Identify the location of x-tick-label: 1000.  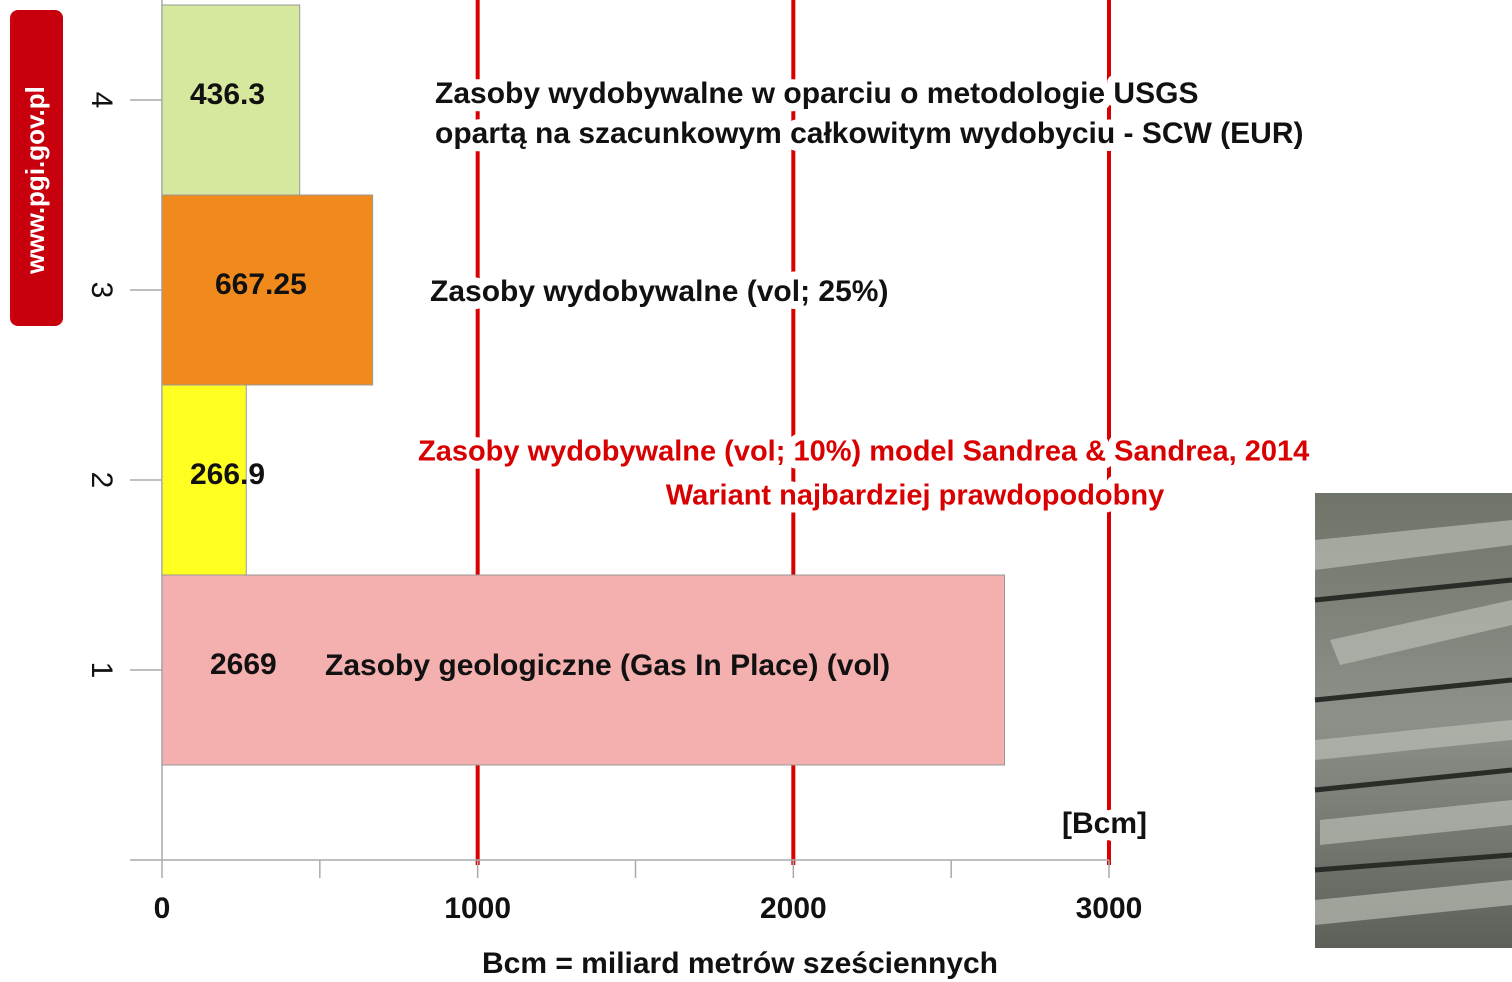
(477, 908).